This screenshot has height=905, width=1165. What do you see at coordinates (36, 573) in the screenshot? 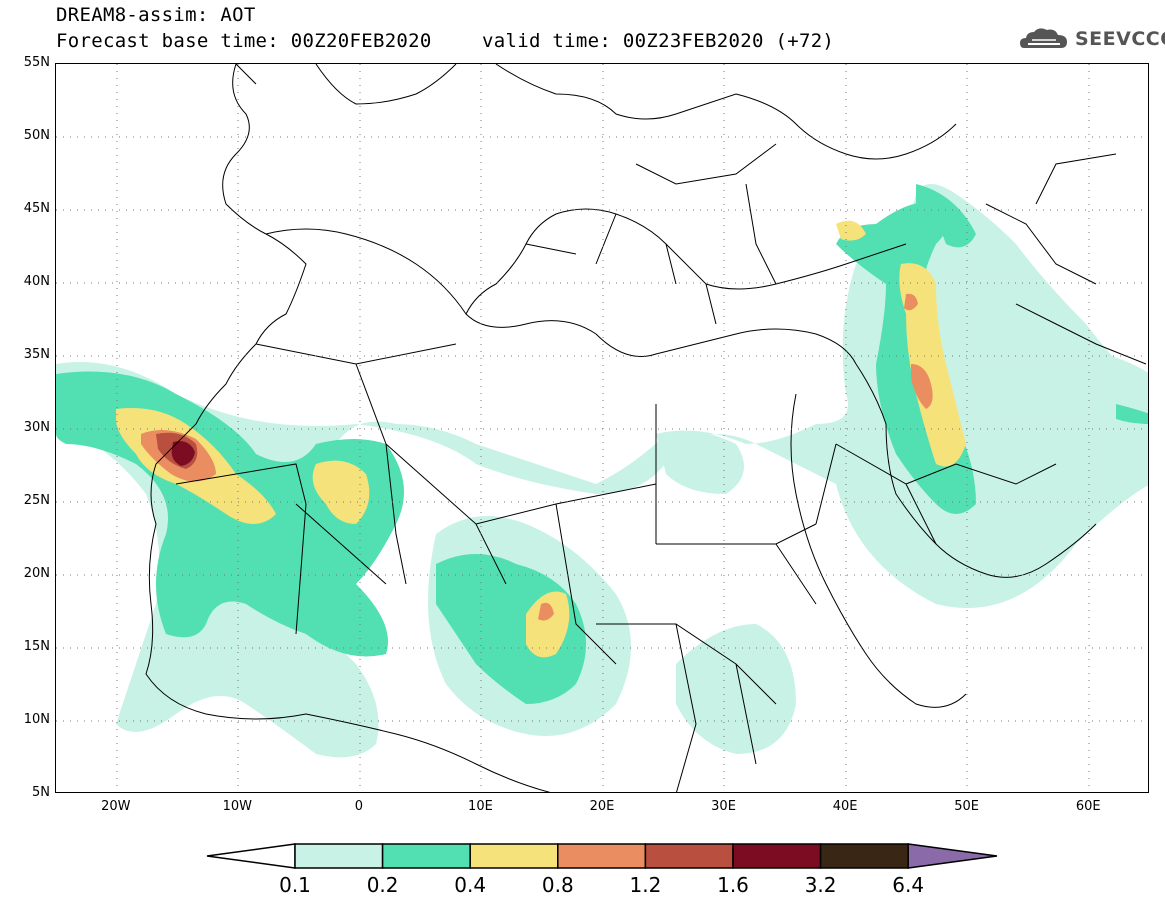
I see `lat-label: 20N` at bounding box center [36, 573].